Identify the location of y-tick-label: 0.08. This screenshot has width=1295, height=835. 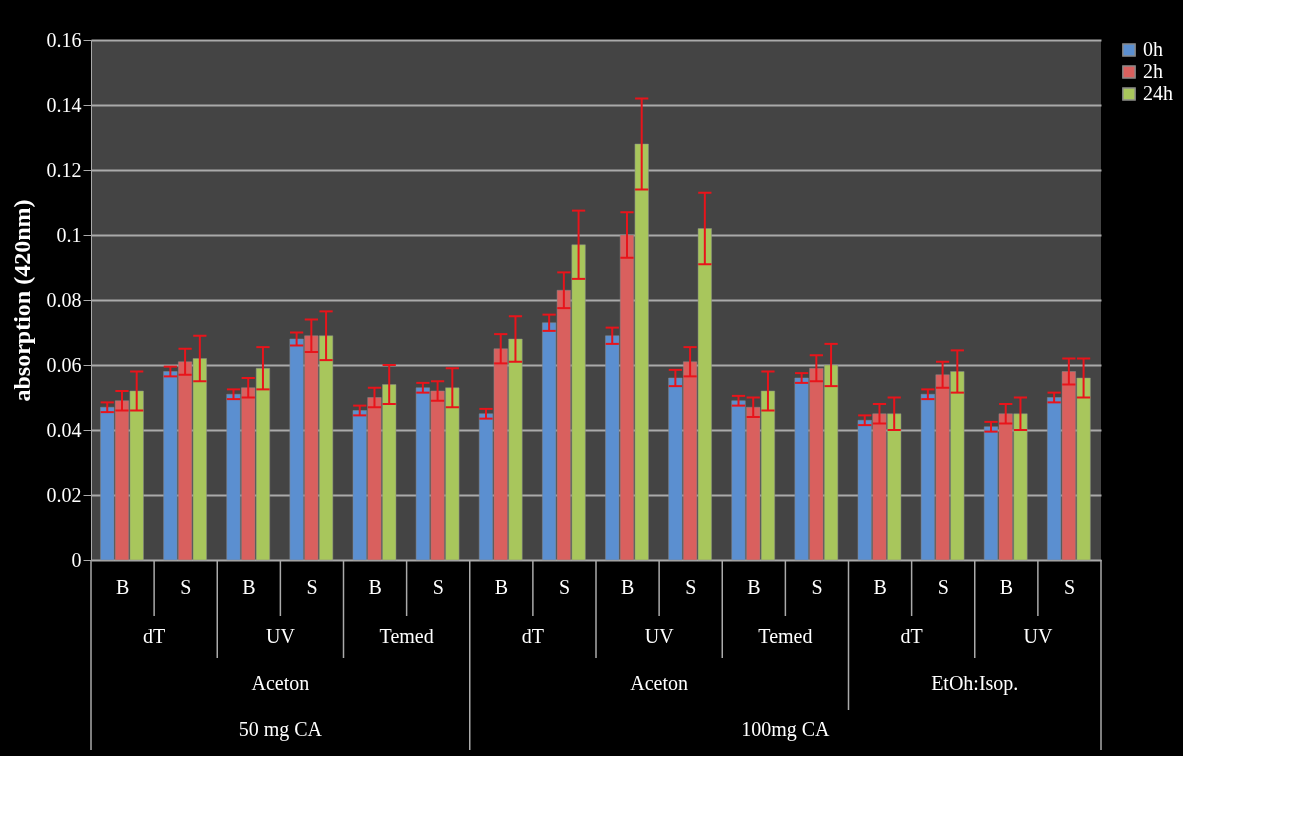
(64, 299).